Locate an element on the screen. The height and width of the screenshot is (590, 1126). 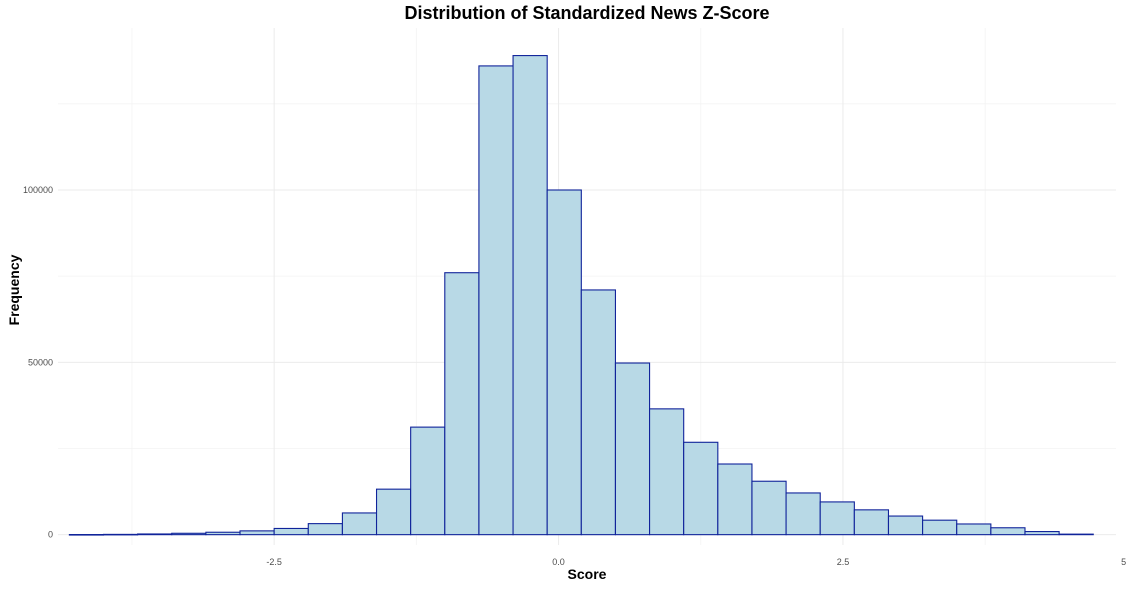
x-tick-label: 0.0 is located at coordinates (558, 562).